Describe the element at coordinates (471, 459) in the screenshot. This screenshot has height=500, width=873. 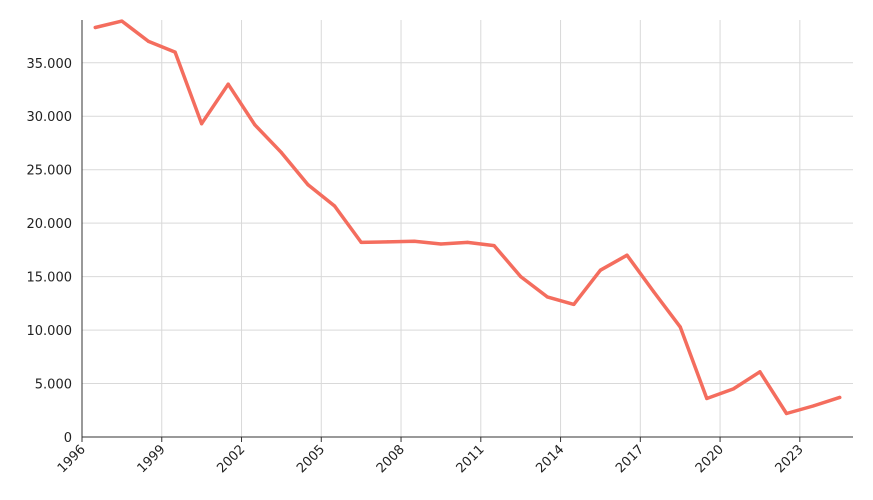
I see `x-tick-label: 2011` at that location.